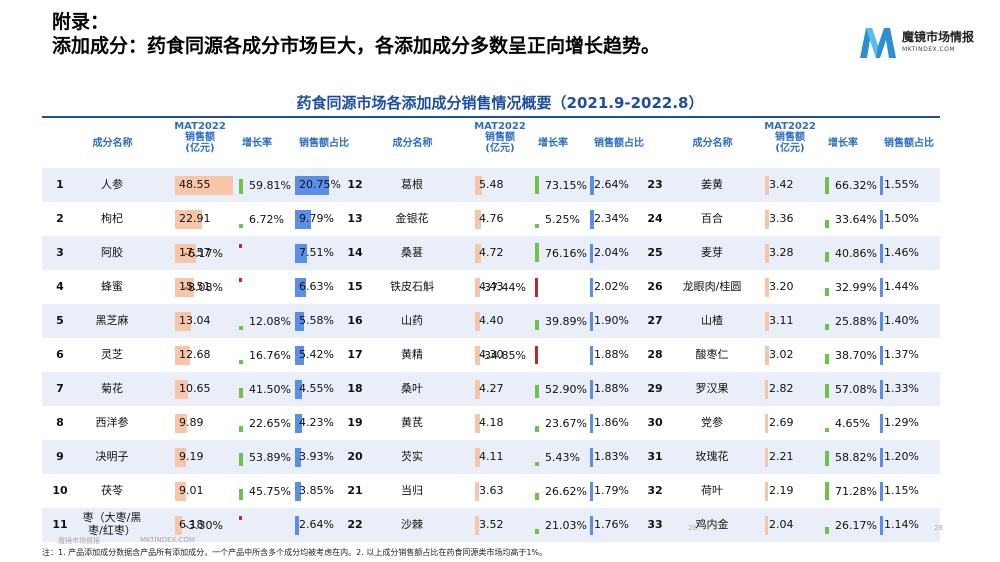 Image resolution: width=1000 pixels, height=562 pixels. I want to click on row-sales: 2.82, so click(781, 388).